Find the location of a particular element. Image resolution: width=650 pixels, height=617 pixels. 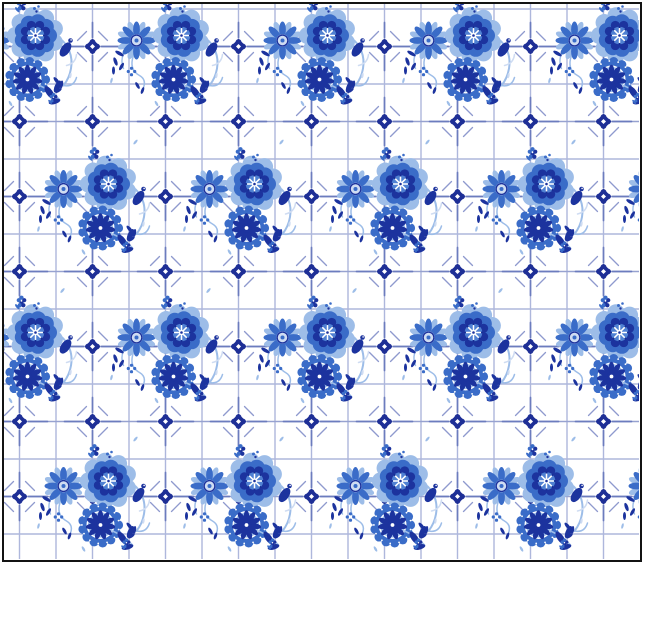

label-bar: H-092 1 is located at coordinates (325, 590).